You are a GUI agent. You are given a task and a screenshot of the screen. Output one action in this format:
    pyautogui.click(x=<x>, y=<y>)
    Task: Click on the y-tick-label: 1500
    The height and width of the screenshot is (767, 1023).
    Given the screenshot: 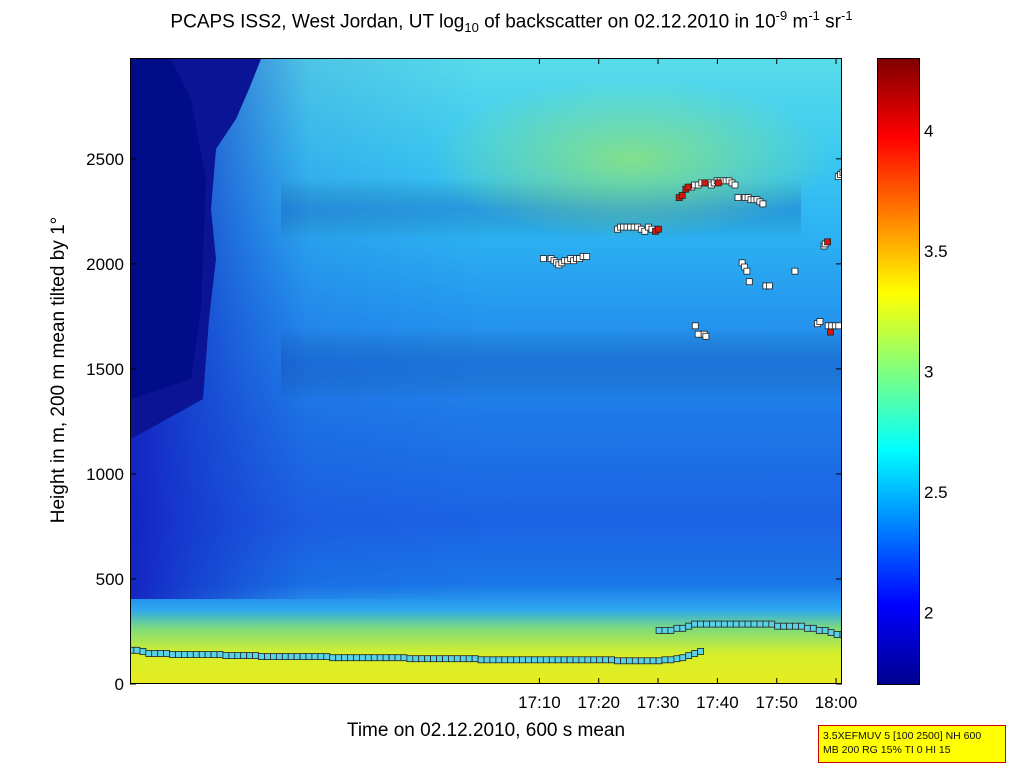 What is the action you would take?
    pyautogui.click(x=105, y=369)
    